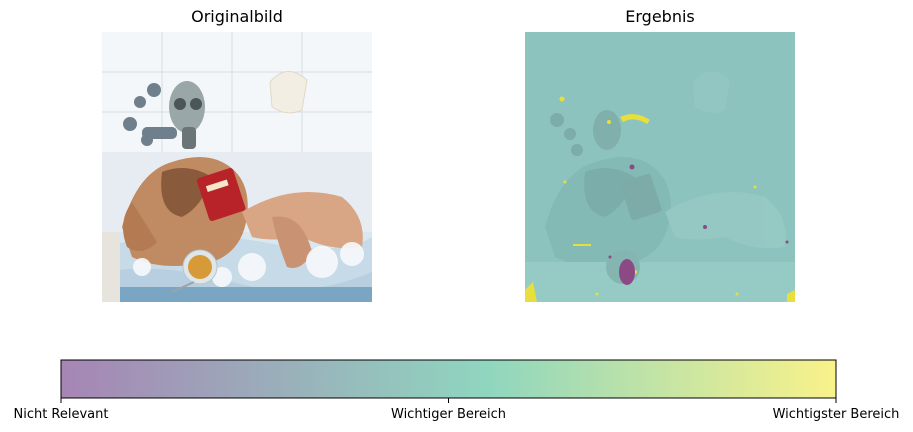 This screenshot has width=913, height=432. Describe the element at coordinates (448, 379) in the screenshot. I see `colorbar-gradient` at that location.